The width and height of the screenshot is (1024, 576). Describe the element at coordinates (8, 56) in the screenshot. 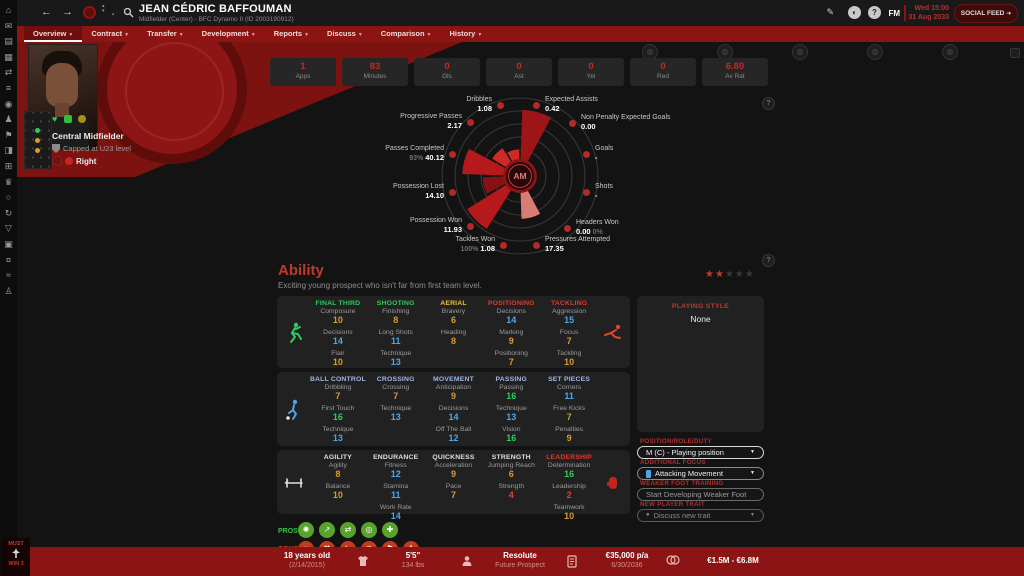

I see `tactics-icon: ▦` at that location.